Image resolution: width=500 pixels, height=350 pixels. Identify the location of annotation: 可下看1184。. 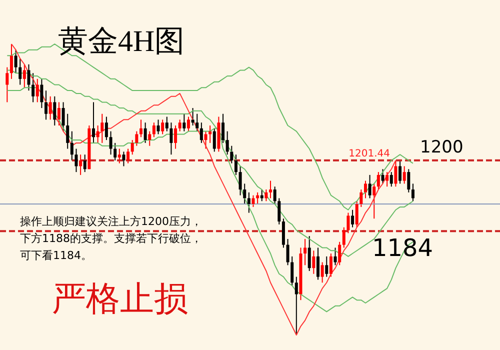
(56, 255).